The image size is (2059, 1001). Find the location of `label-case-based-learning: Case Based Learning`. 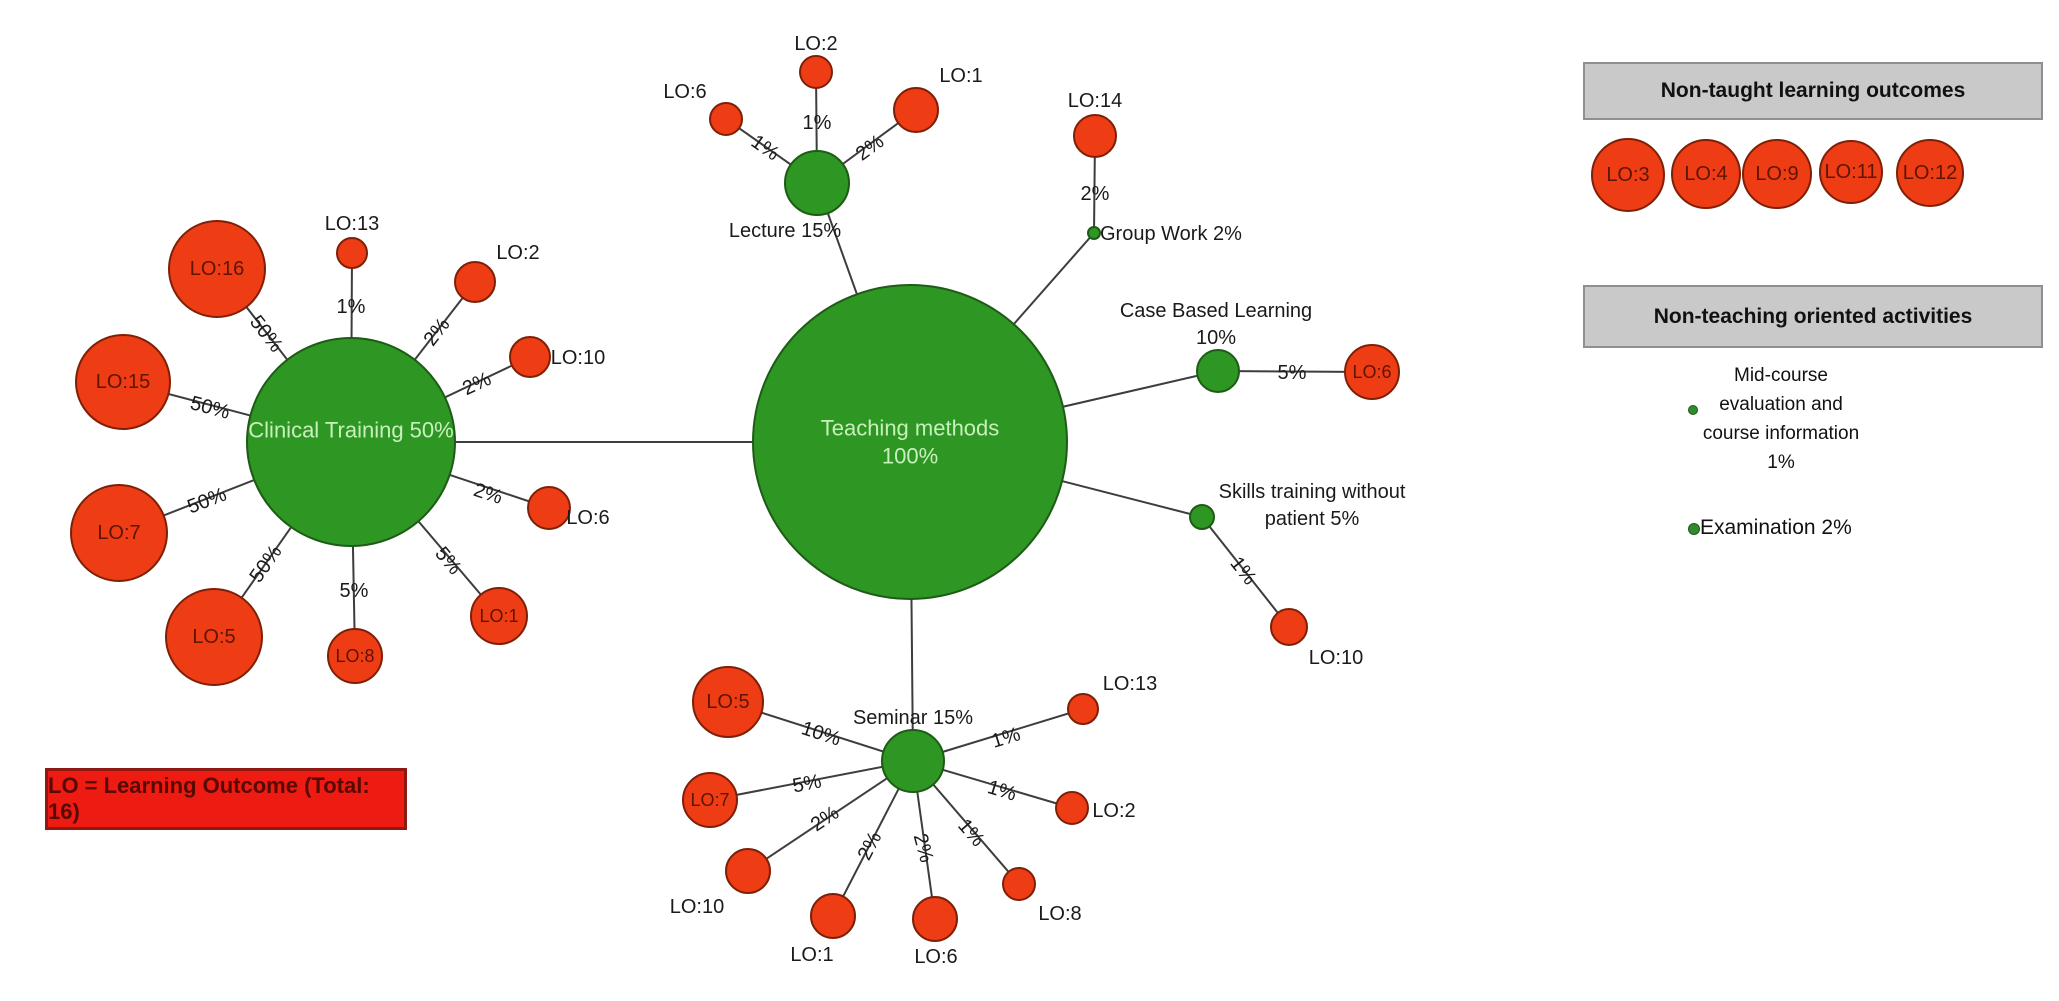

label-case-based-learning: Case Based Learning is located at coordinates (1216, 311).